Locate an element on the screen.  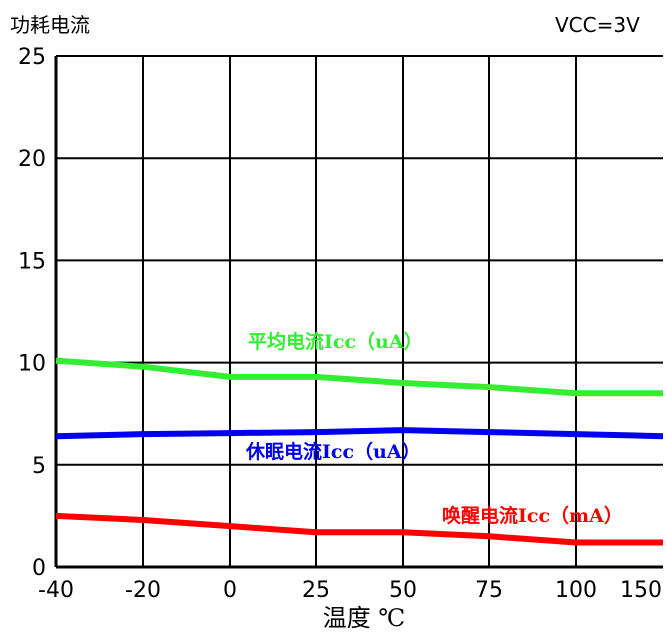
y-tick-label: 25 is located at coordinates (32, 57).